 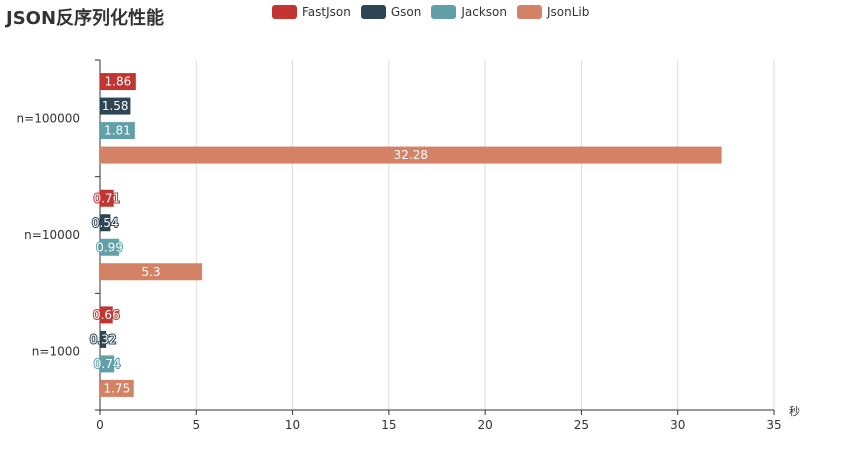 What do you see at coordinates (568, 12) in the screenshot?
I see `legend-label: JsonLib` at bounding box center [568, 12].